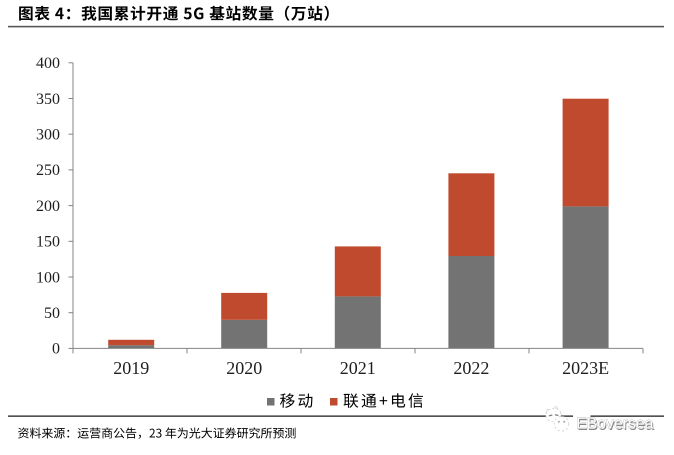 The height and width of the screenshot is (455, 674). I want to click on svg-text: 350, so click(48, 99).